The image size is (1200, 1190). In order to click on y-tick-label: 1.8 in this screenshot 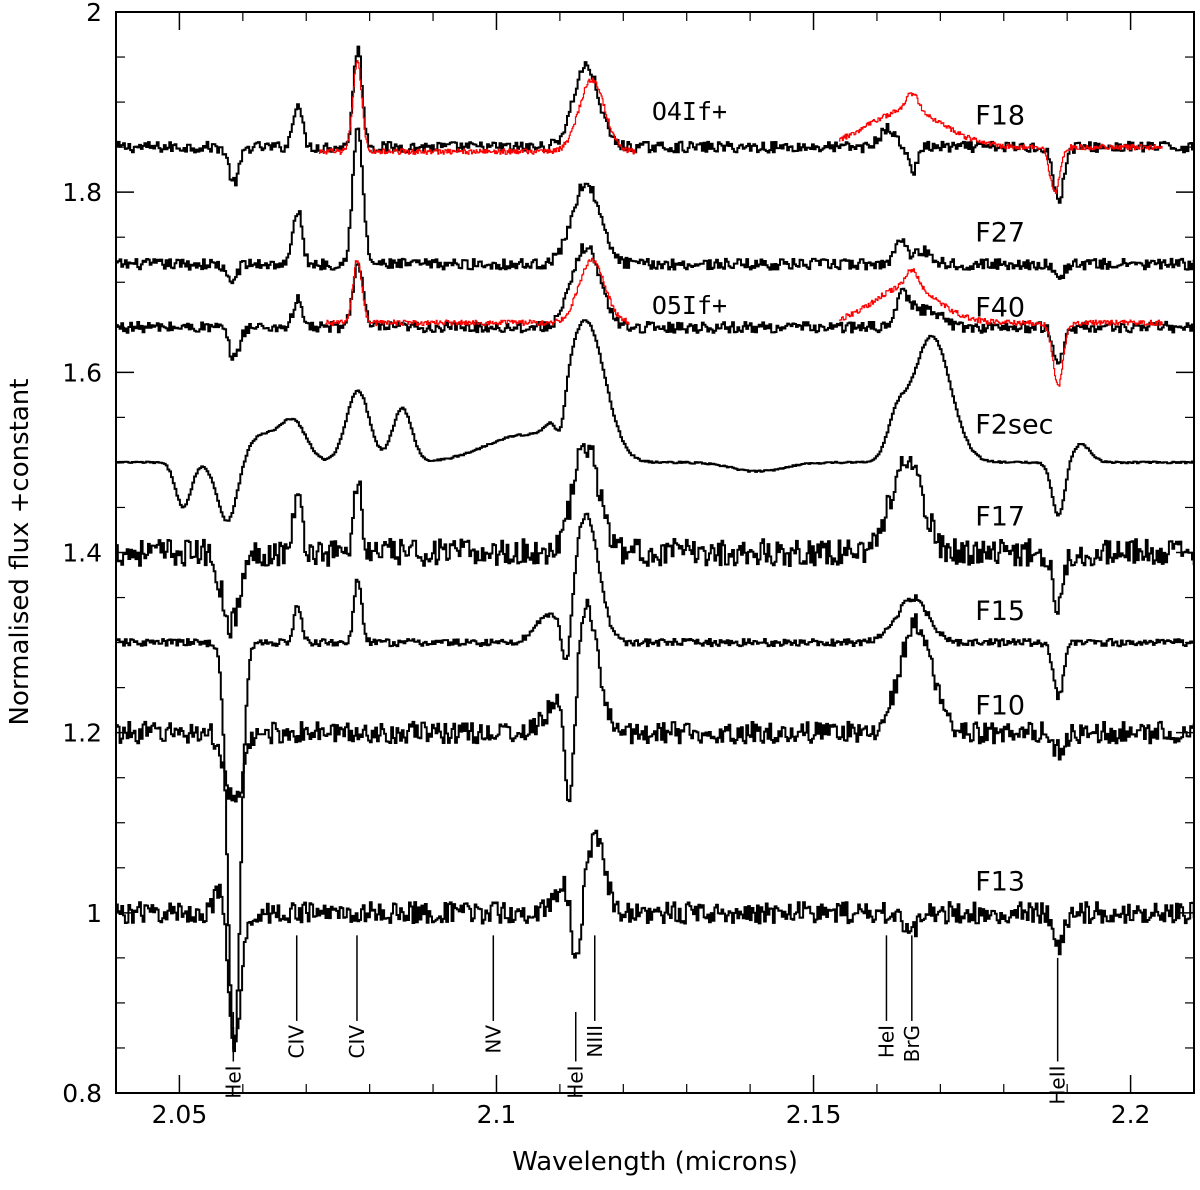, I will do `click(82, 192)`.